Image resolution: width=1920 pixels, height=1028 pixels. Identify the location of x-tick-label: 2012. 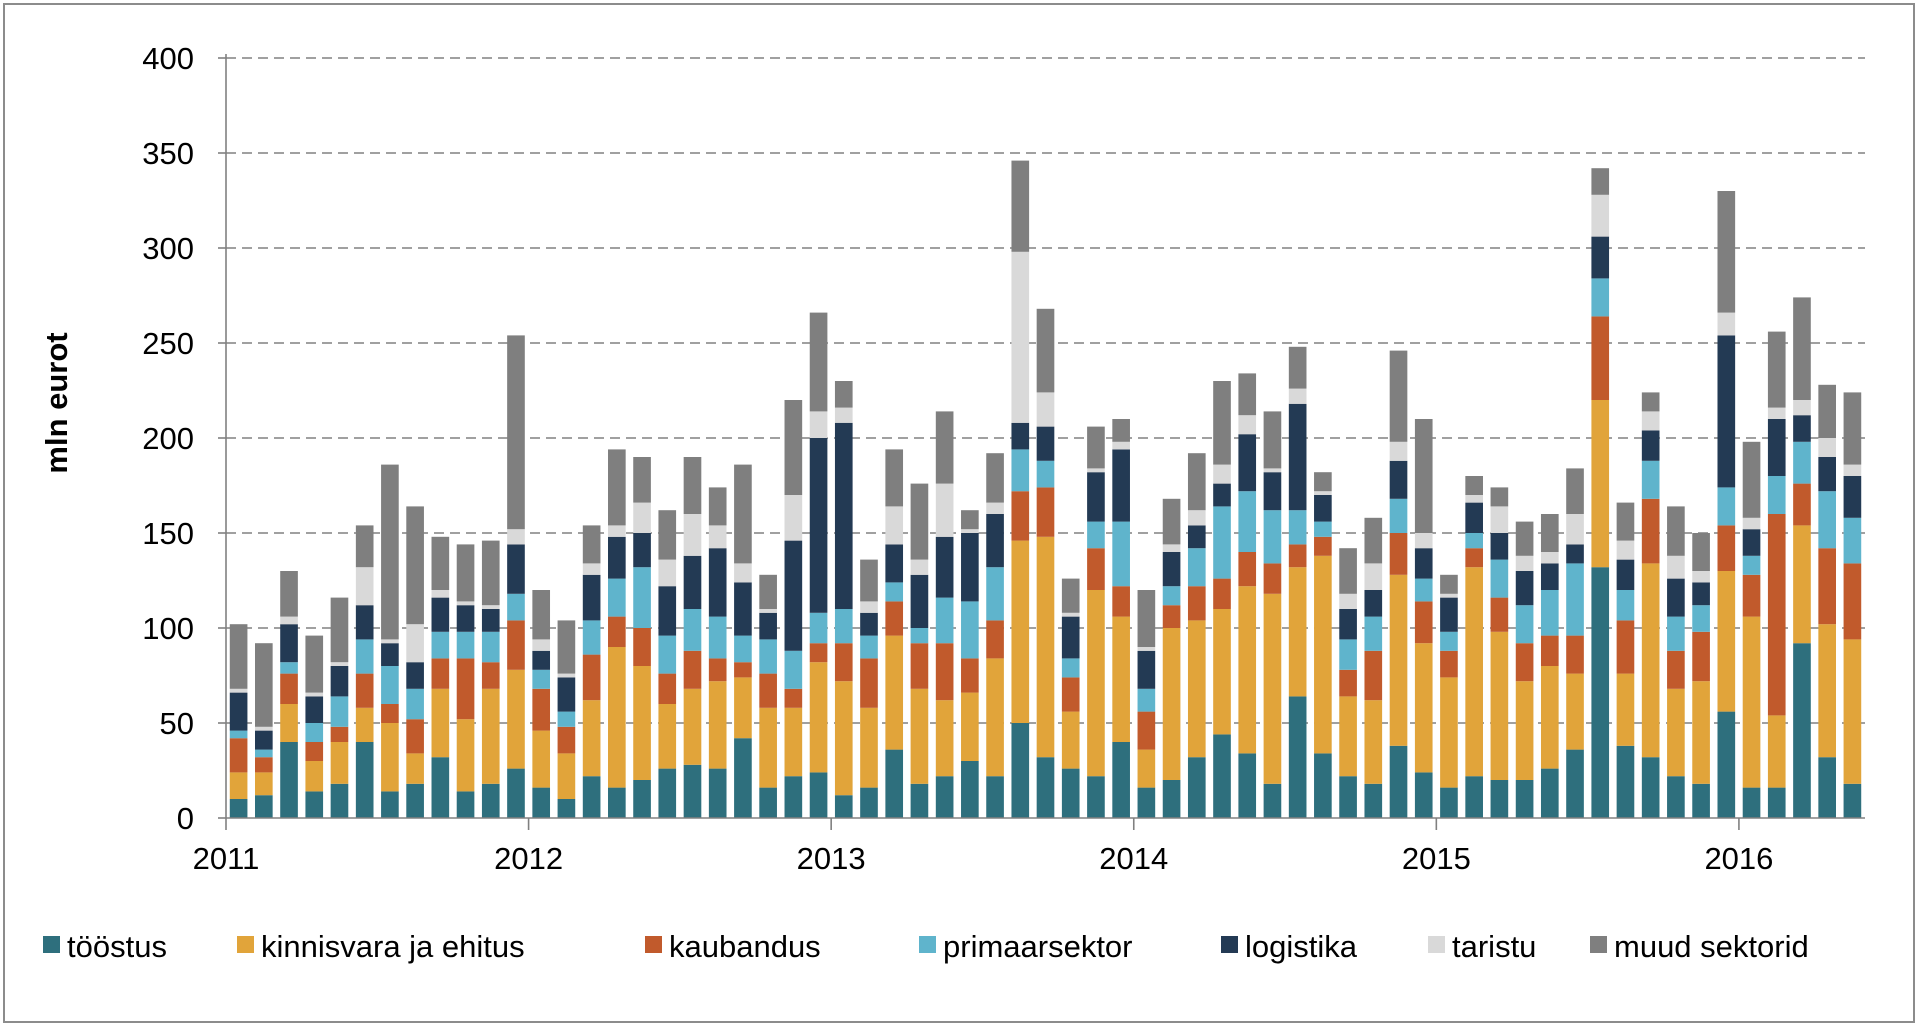
(528, 858).